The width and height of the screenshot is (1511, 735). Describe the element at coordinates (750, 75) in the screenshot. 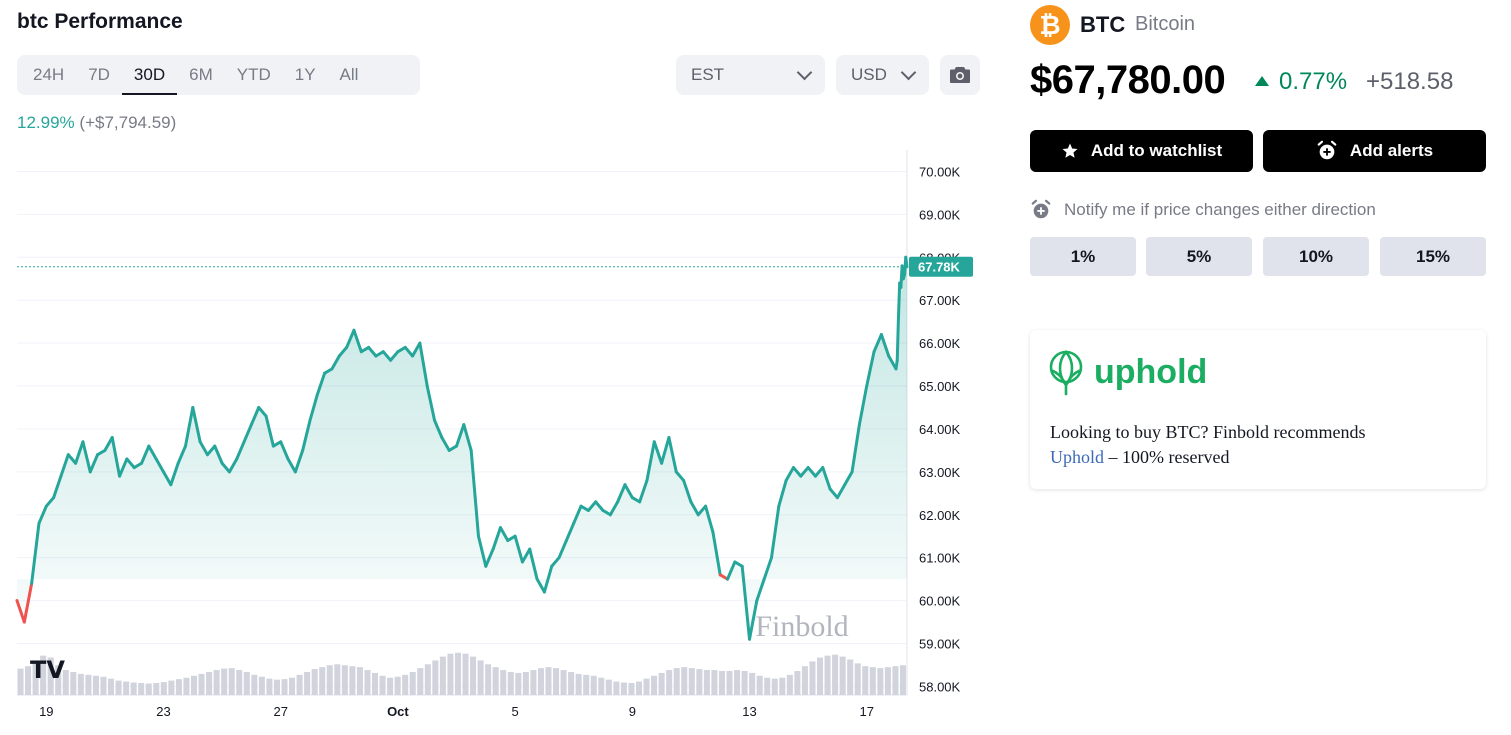

I see `timezone-select: EST` at that location.